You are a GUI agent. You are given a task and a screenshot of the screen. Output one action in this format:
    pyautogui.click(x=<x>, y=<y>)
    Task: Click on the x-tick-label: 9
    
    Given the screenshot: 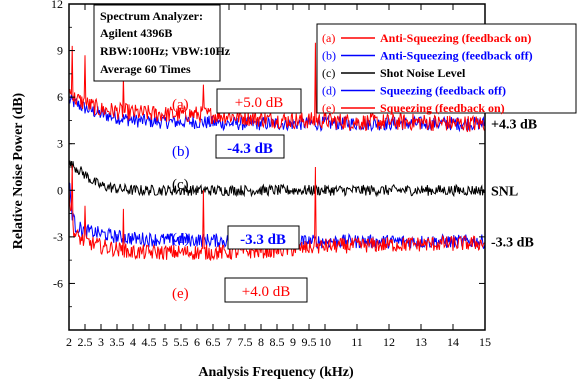 What is the action you would take?
    pyautogui.click(x=293, y=342)
    